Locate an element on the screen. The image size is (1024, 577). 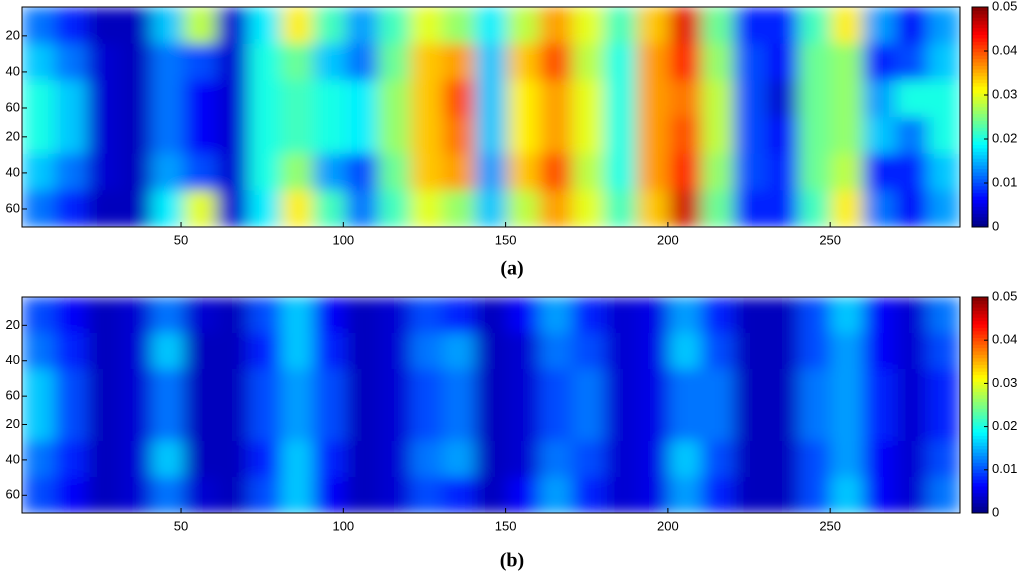
colorbar-tick-label: 0.02 is located at coordinates (1004, 137).